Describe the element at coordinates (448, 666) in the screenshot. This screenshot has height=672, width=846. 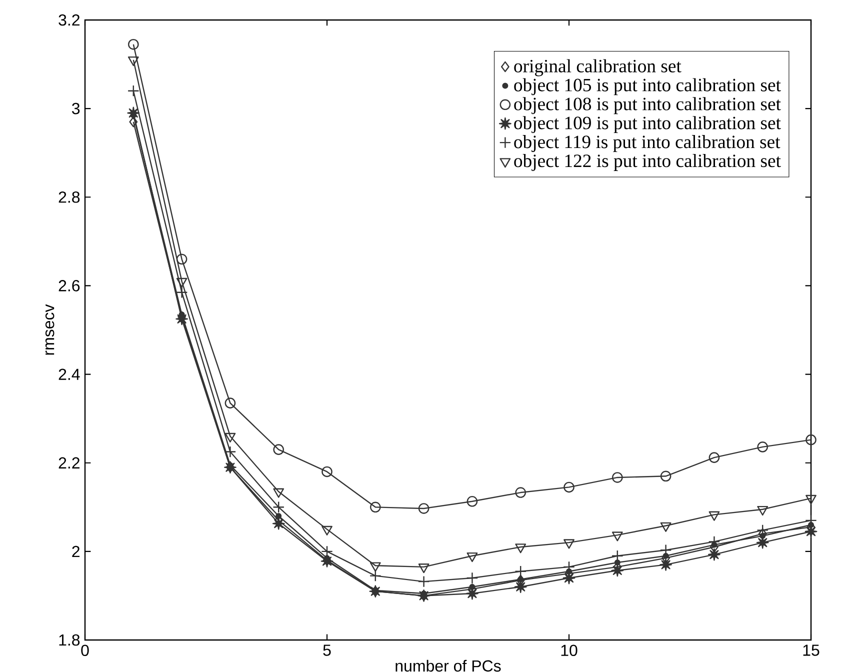
I see `x-axis-title: number of PCs` at that location.